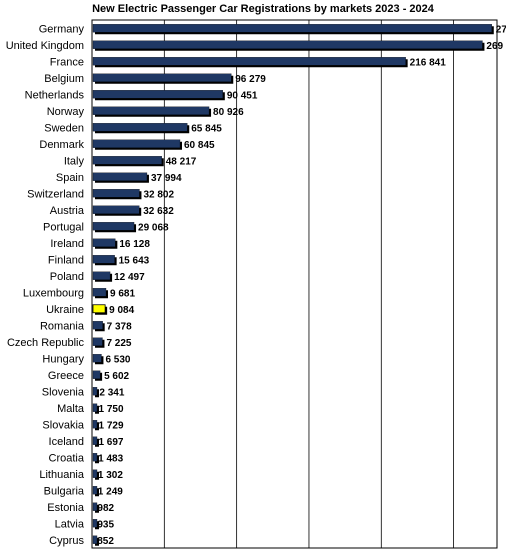 The width and height of the screenshot is (506, 556). Describe the element at coordinates (67, 244) in the screenshot. I see `category-label: Ireland` at that location.